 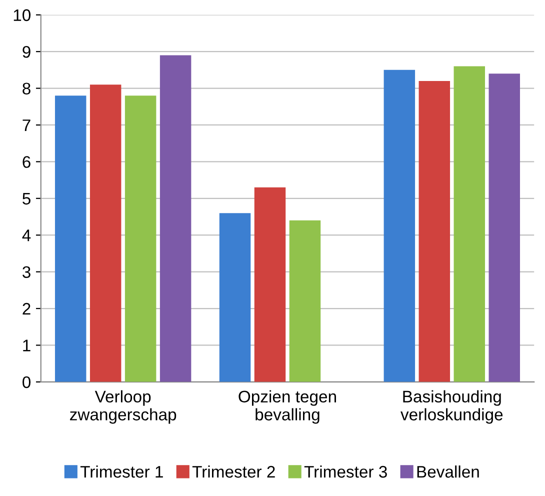 I want to click on y-tick-label: 1, so click(x=26, y=346).